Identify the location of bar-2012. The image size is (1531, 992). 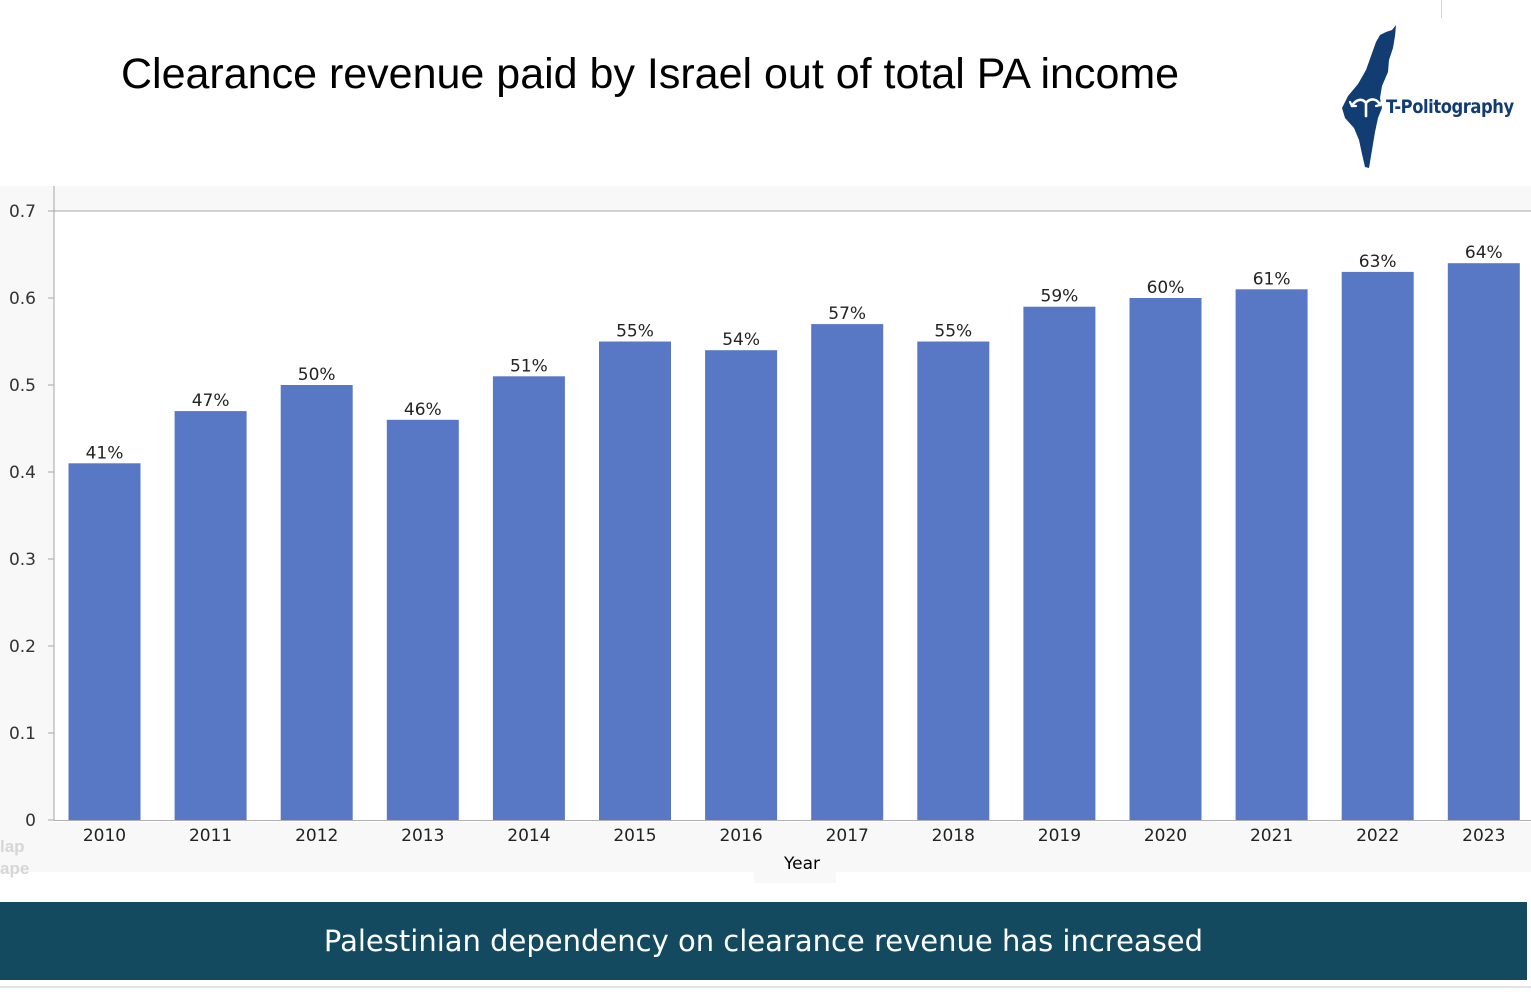
(316, 602).